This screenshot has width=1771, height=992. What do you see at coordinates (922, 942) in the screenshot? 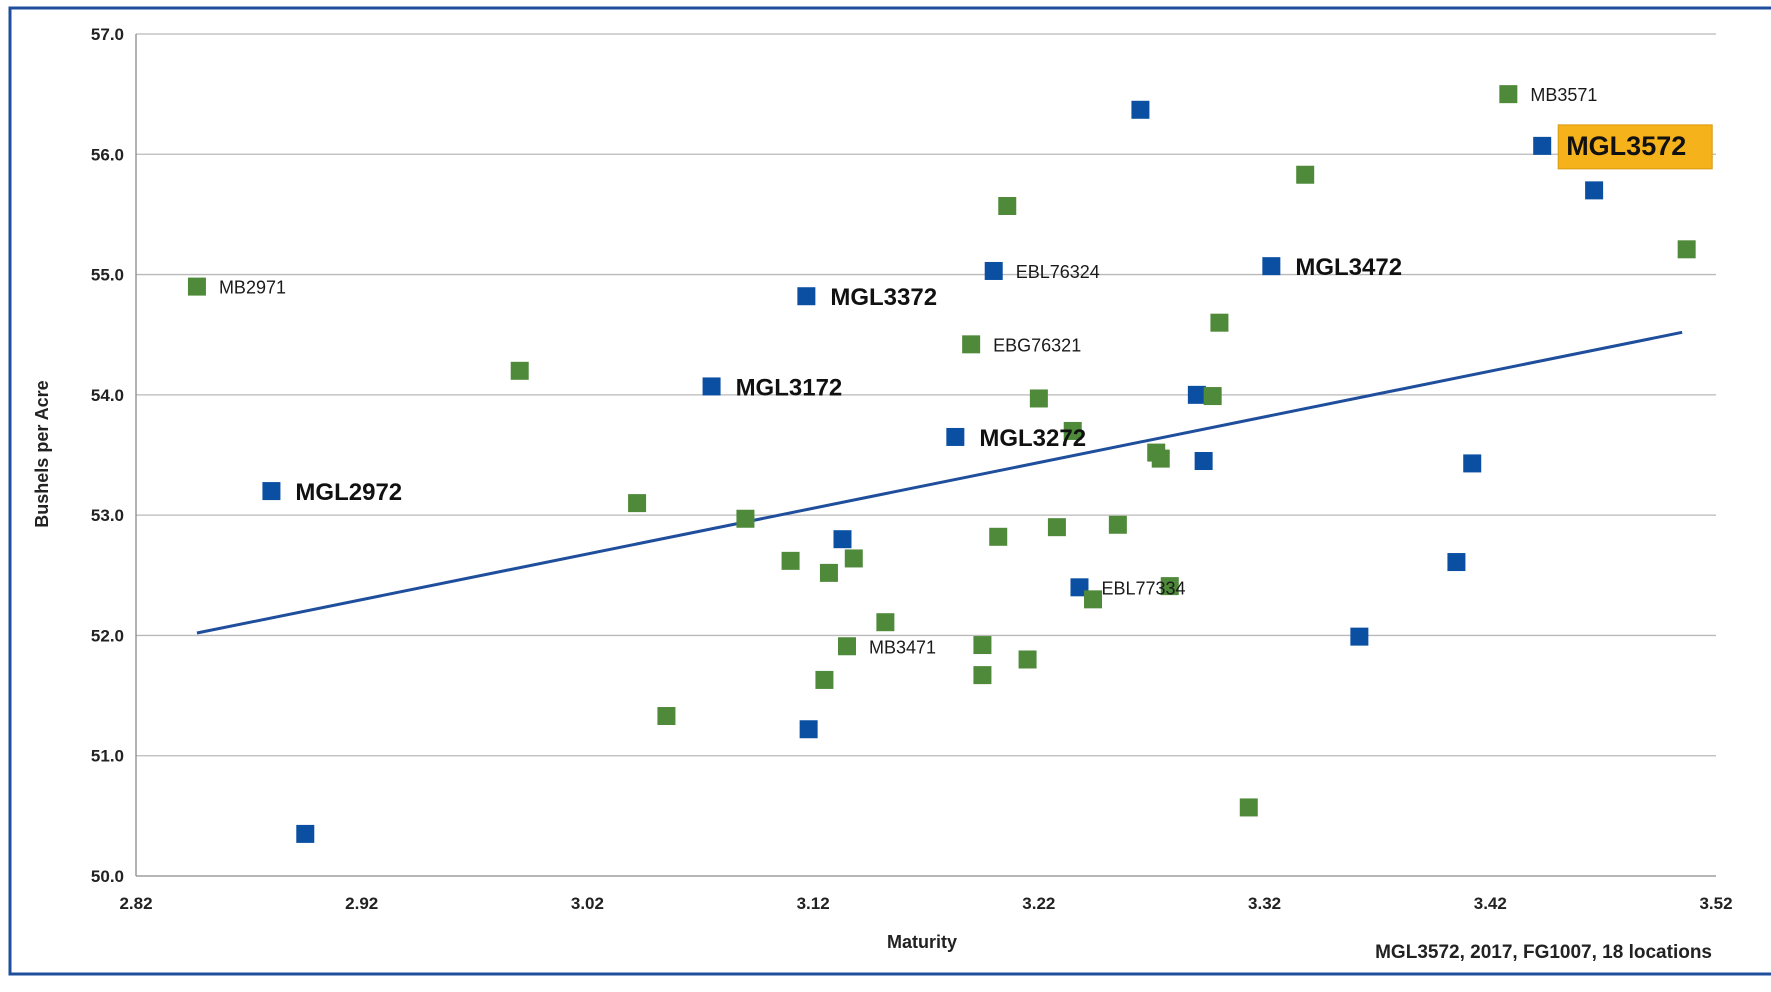
I see `x-axis-title: Maturity` at bounding box center [922, 942].